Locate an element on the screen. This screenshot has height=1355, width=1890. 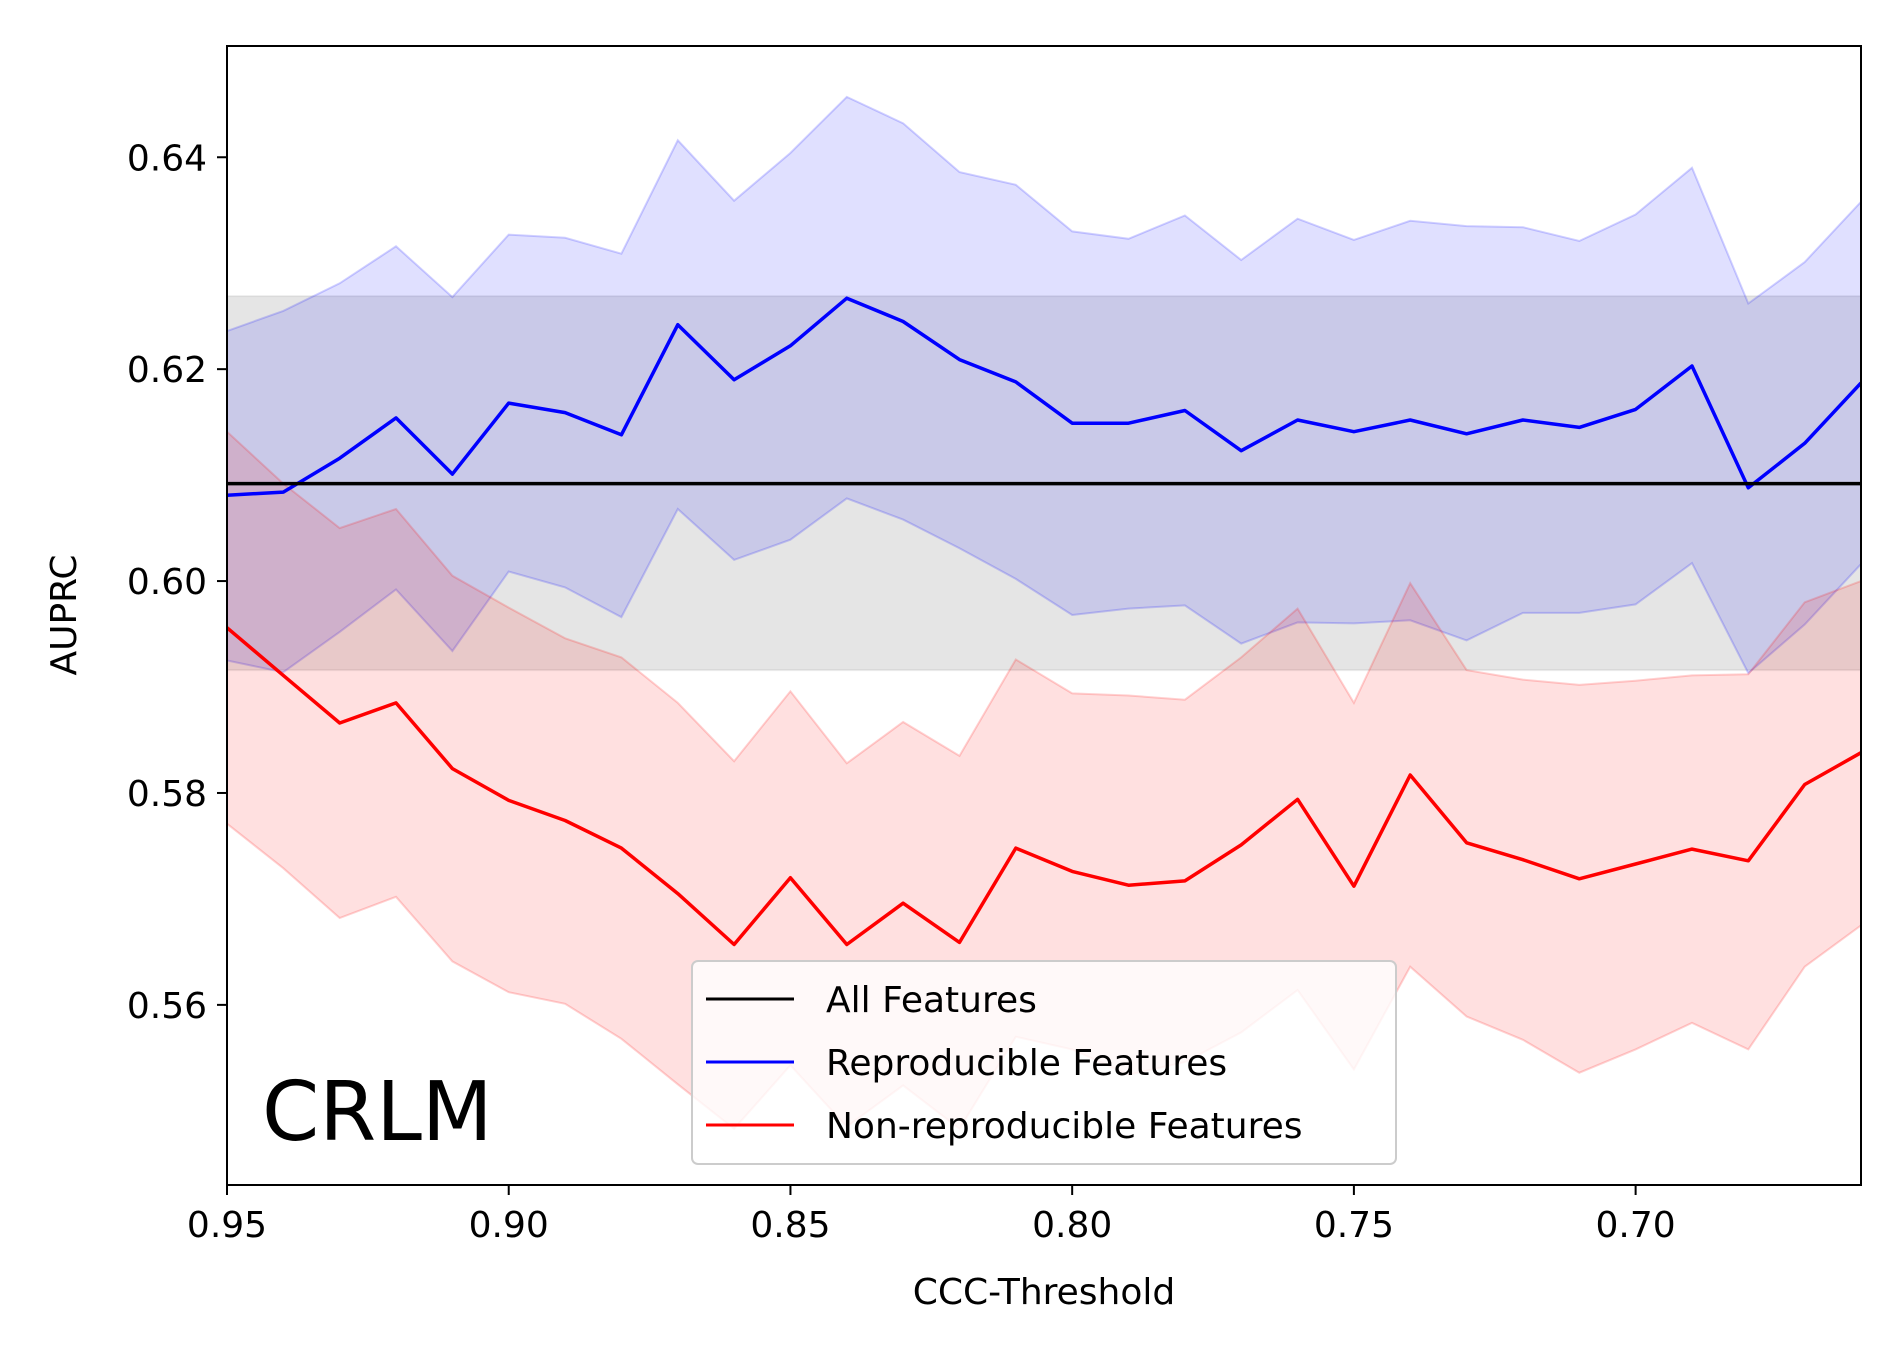
x-tick-label: 0.75 is located at coordinates (1354, 1225).